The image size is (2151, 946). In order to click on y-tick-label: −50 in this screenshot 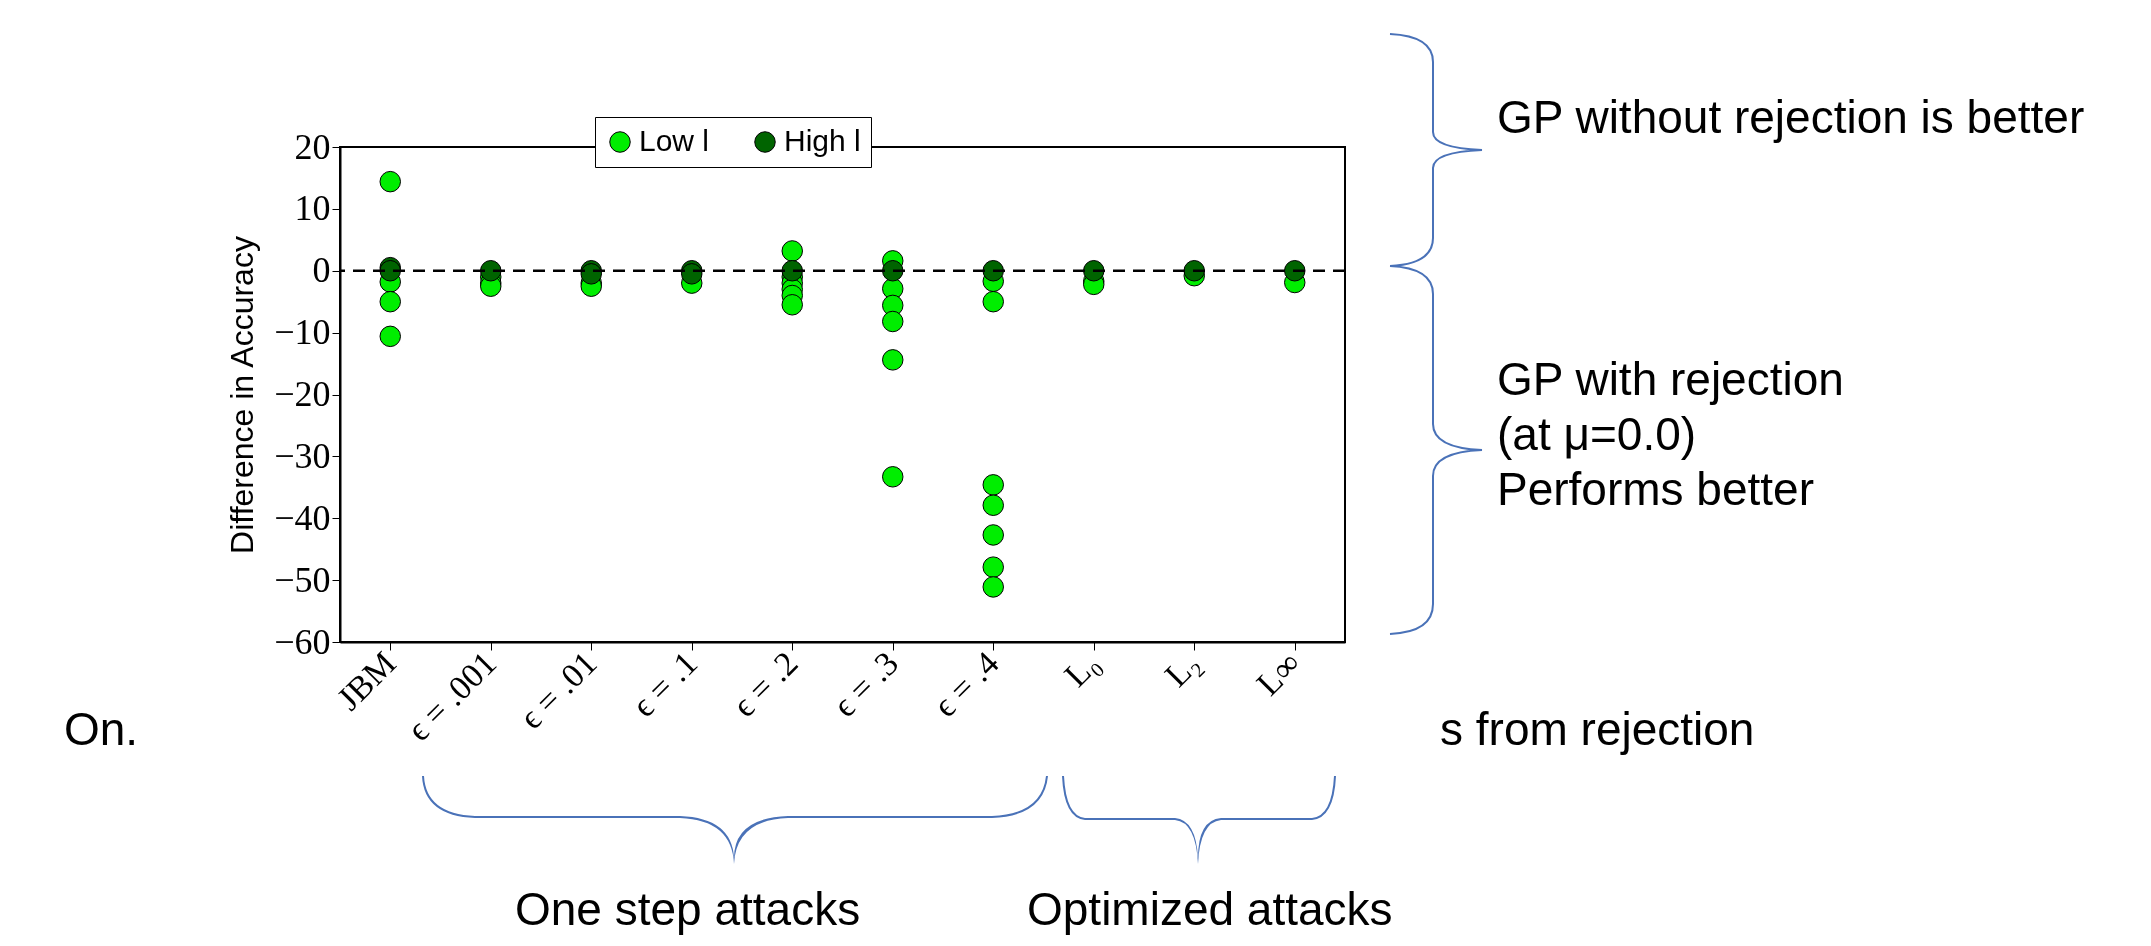, I will do `click(302, 579)`.